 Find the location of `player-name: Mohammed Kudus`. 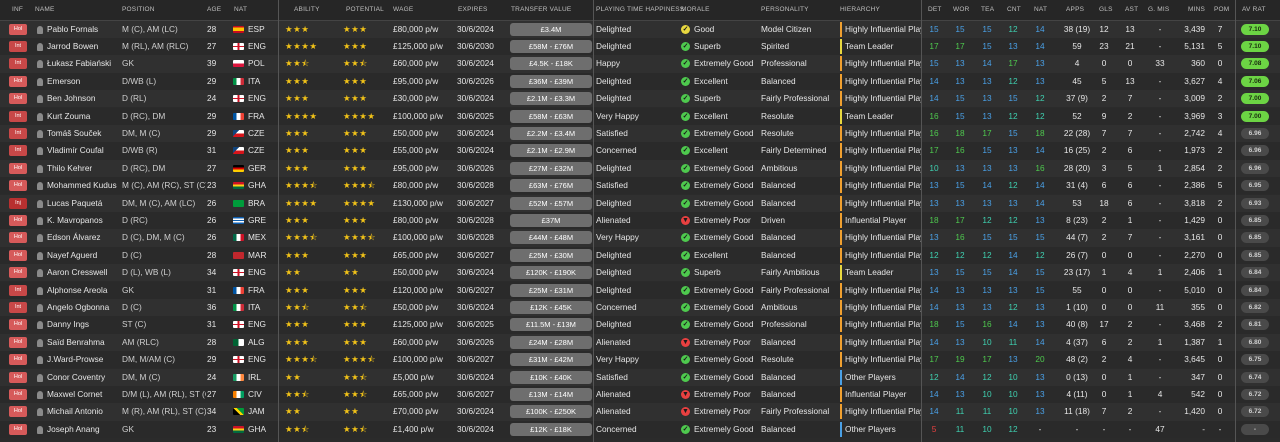

player-name: Mohammed Kudus is located at coordinates (82, 185).